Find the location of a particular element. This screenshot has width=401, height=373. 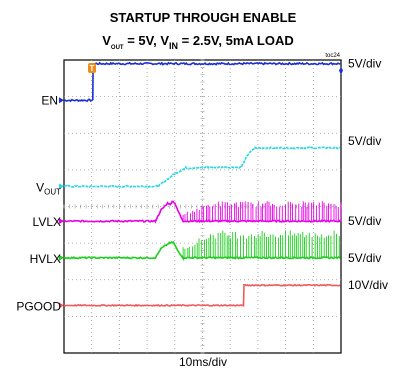

ground-marker-lvlx is located at coordinates (61, 221).